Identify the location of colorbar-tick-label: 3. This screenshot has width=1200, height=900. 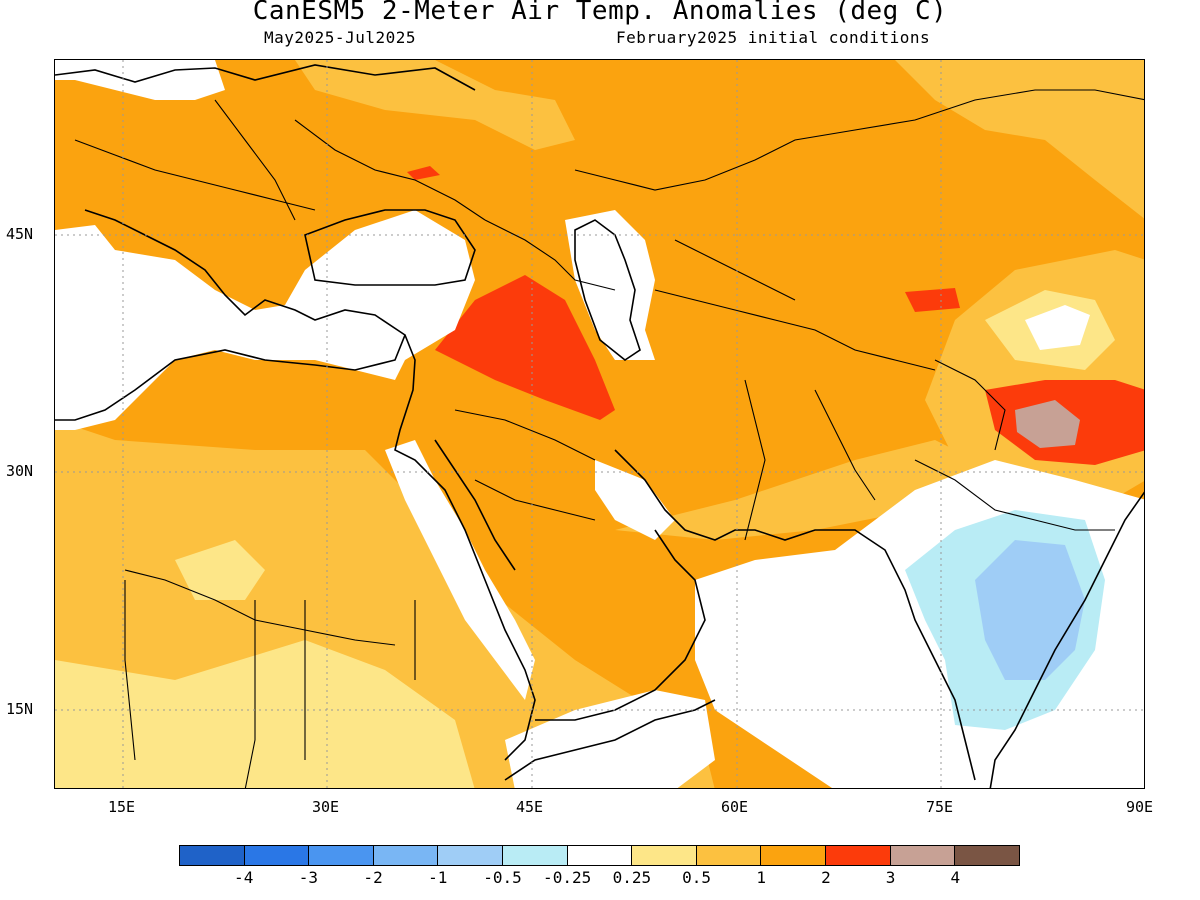
(890, 877).